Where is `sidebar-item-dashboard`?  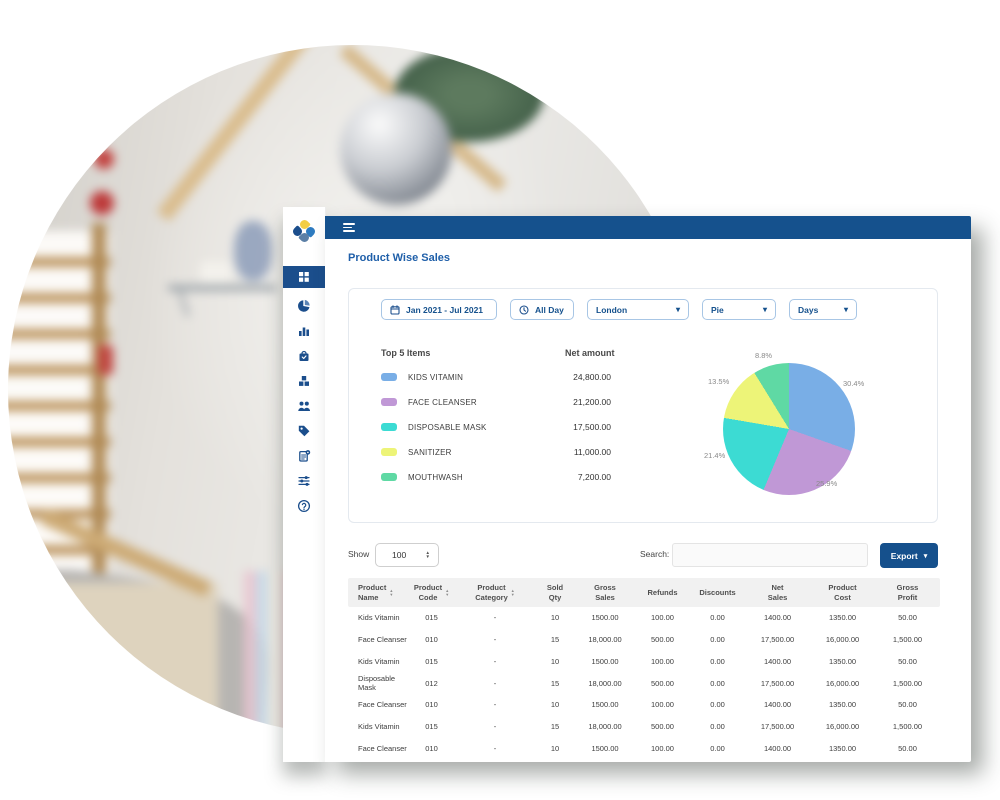
sidebar-item-dashboard is located at coordinates (304, 277).